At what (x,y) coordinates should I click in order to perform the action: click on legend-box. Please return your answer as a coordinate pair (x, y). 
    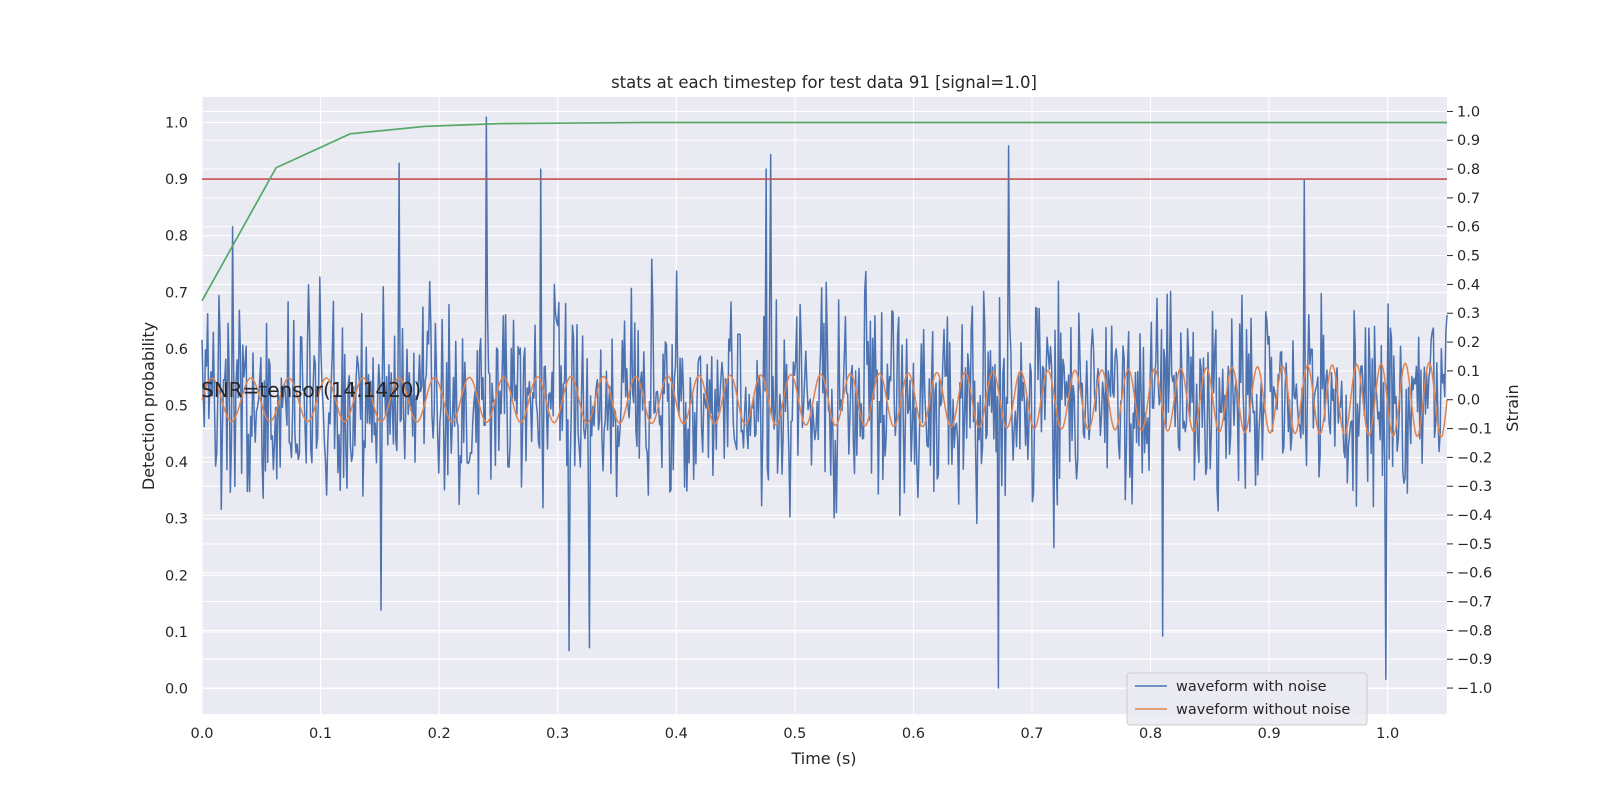
    Looking at the image, I should click on (1247, 699).